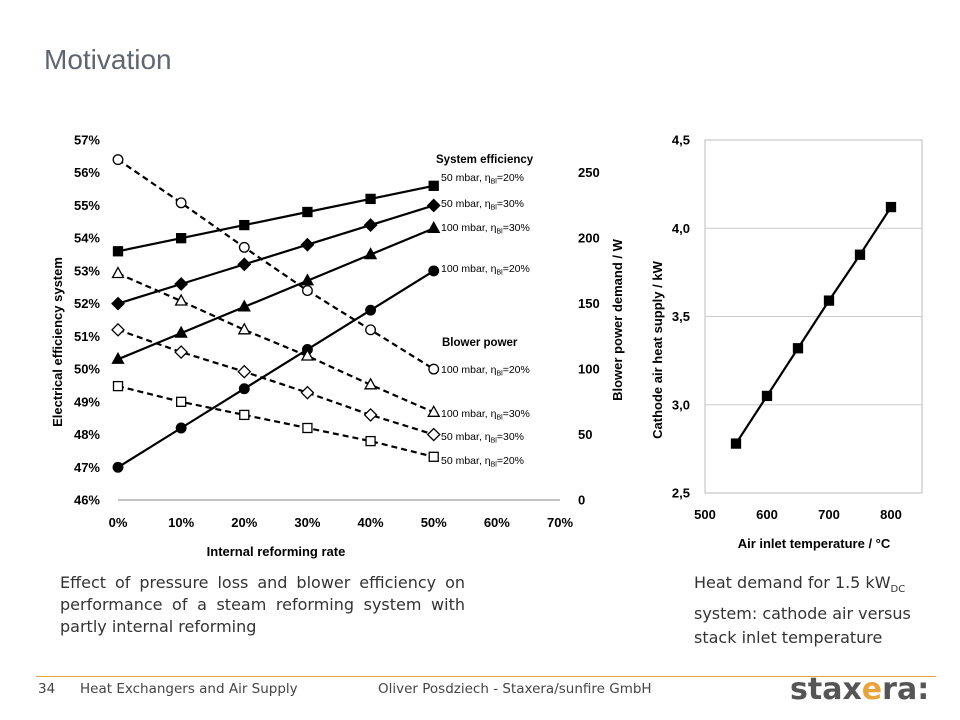 The width and height of the screenshot is (960, 720). I want to click on x-axis-title: Air inlet temperature / °C, so click(814, 543).